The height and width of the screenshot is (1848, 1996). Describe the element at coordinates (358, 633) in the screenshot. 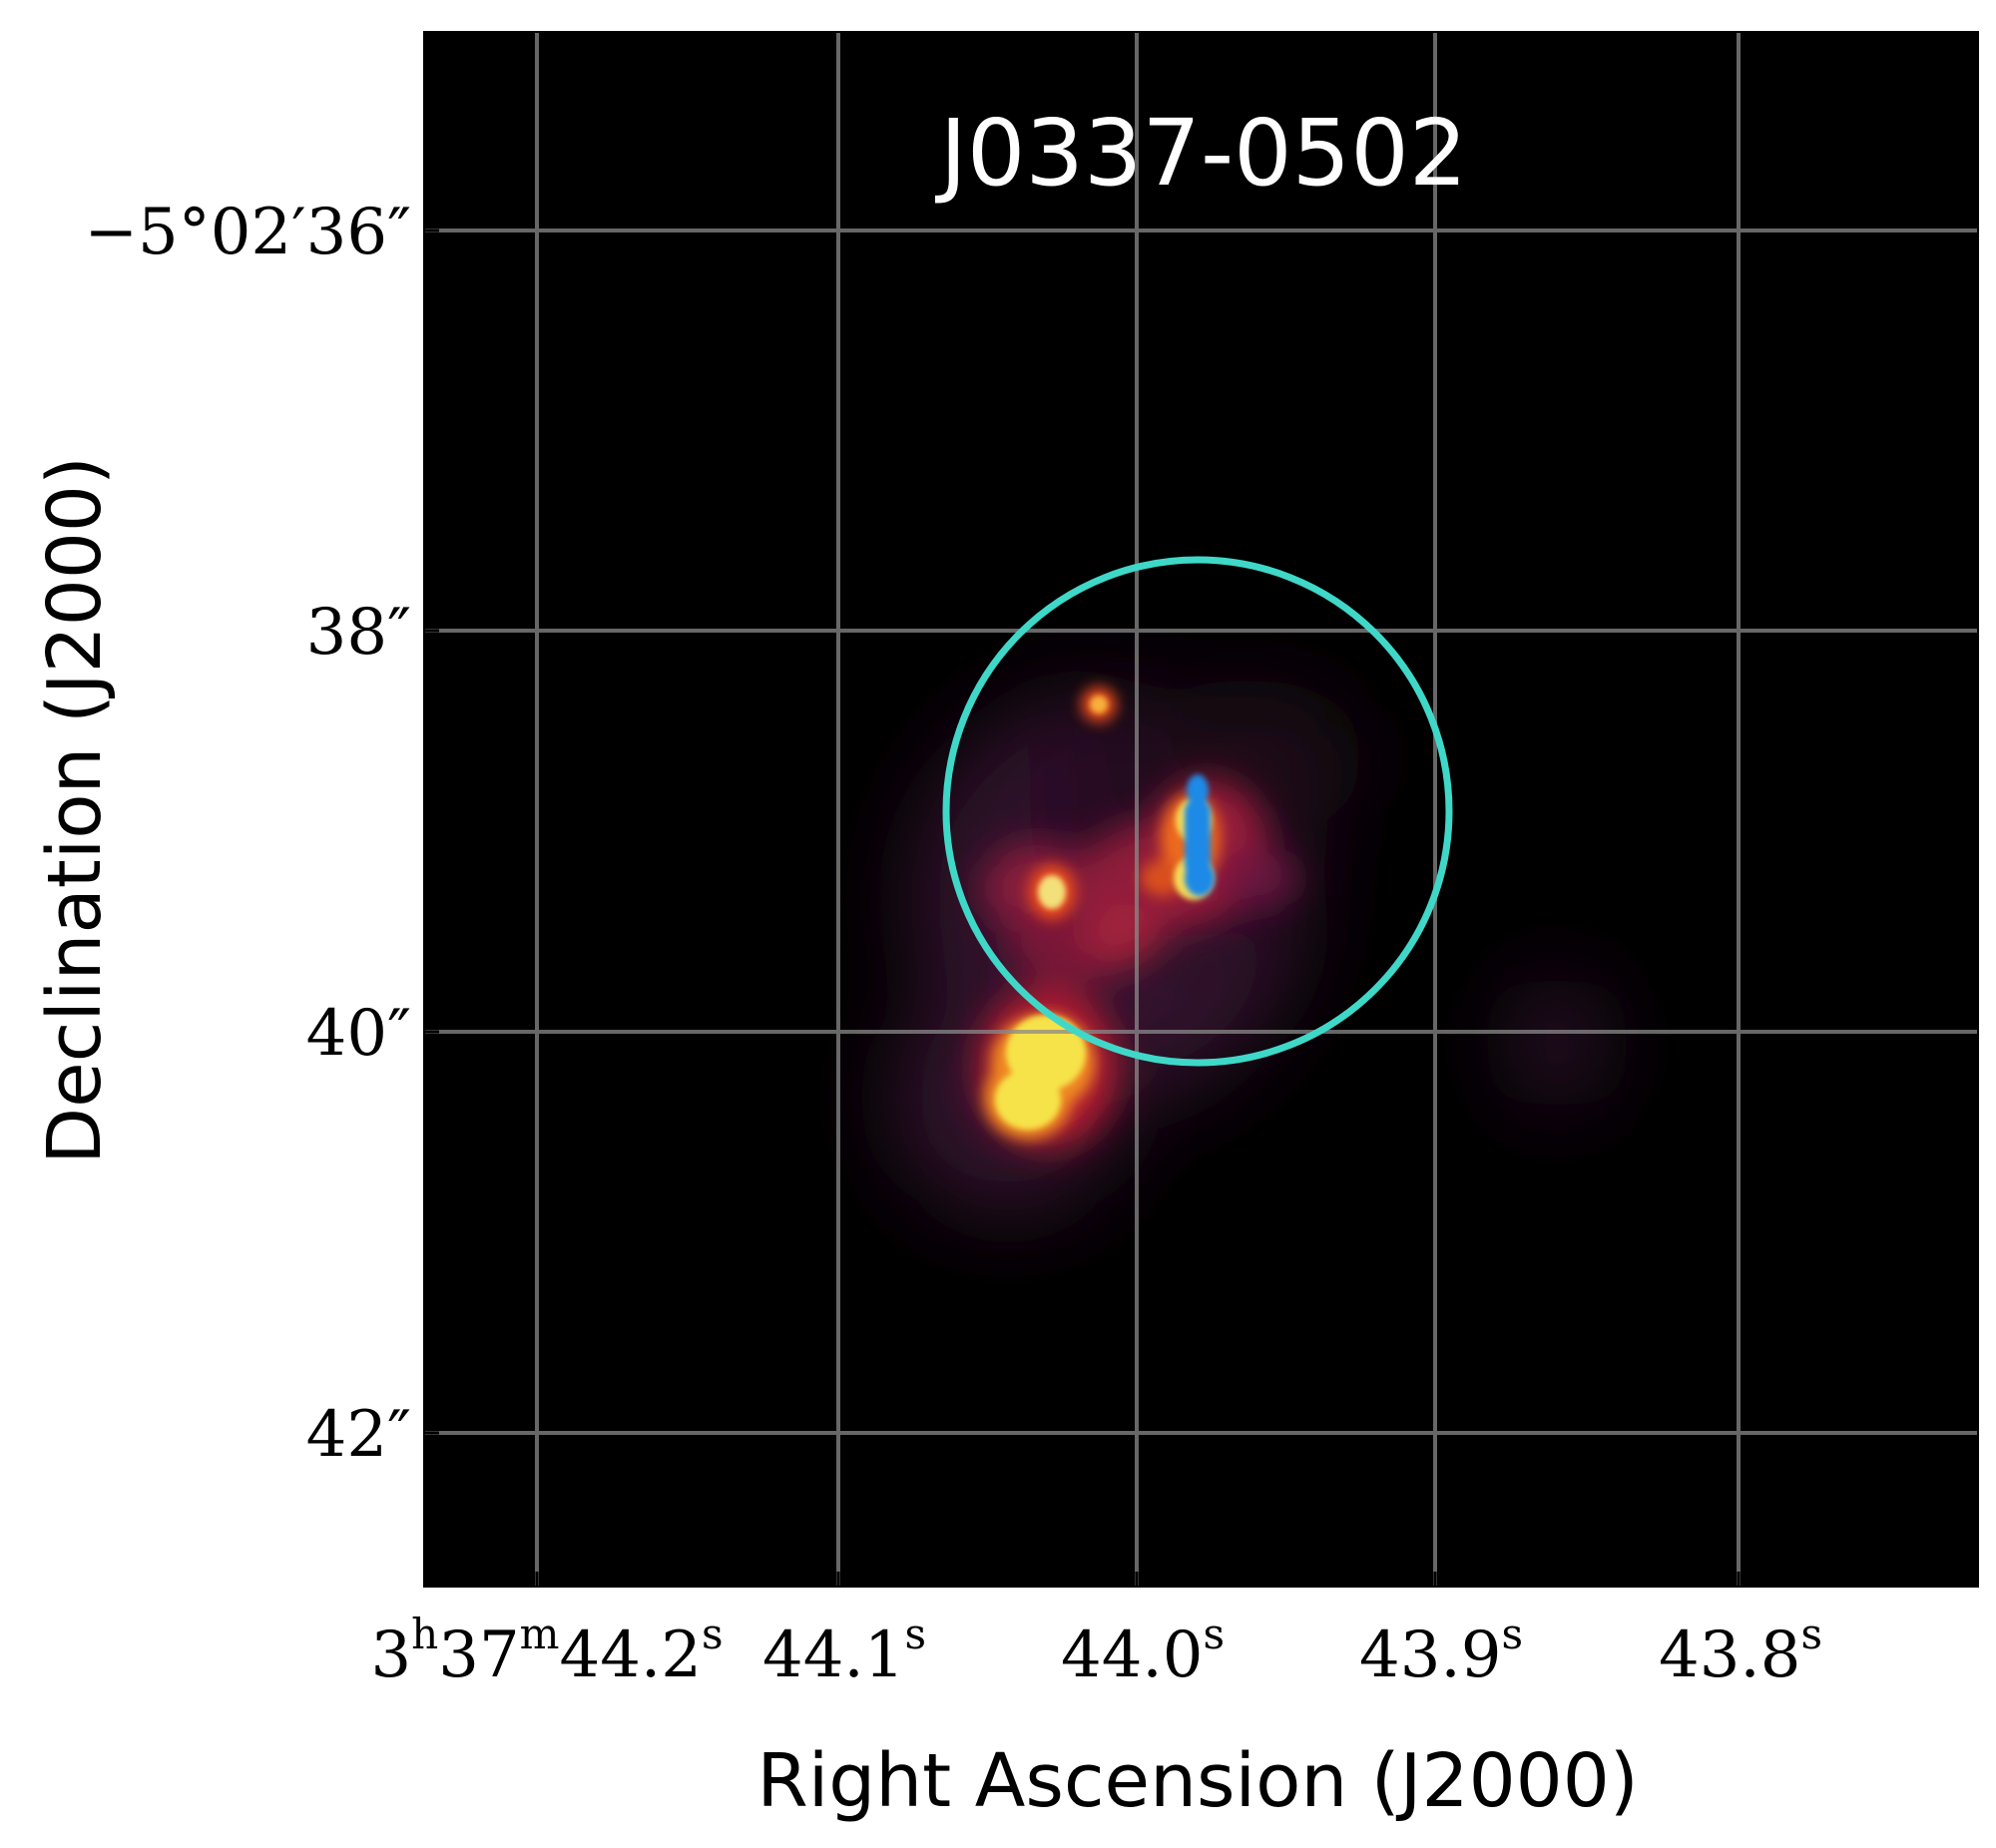

I see `y-tick-label: 38″` at that location.